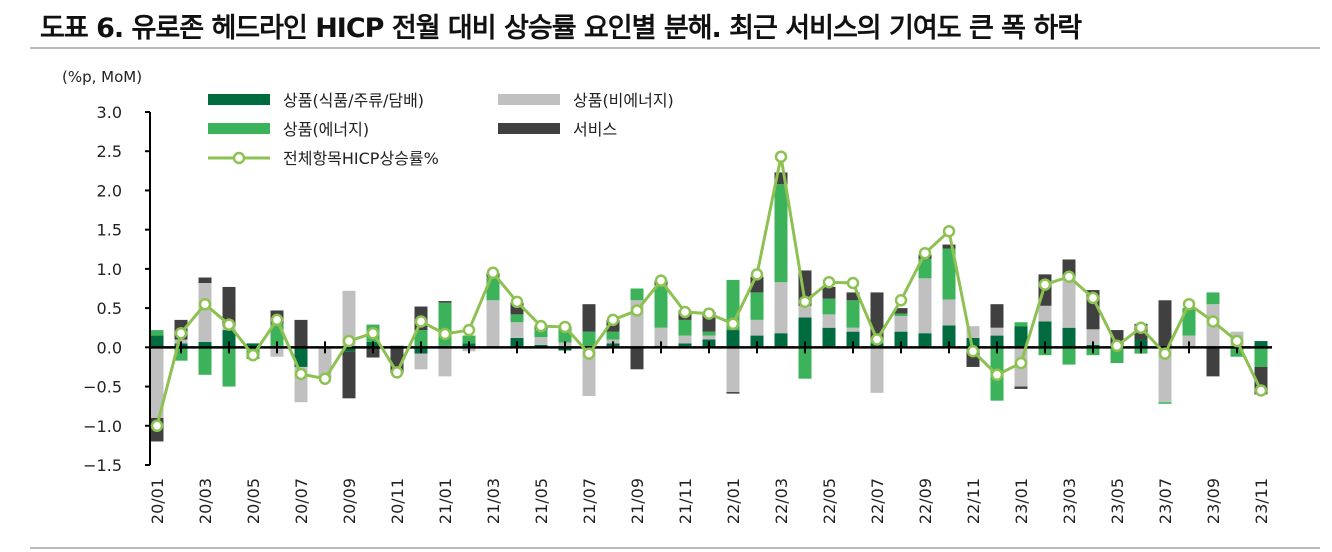 The width and height of the screenshot is (1332, 552). What do you see at coordinates (637, 501) in the screenshot?
I see `x-tick-label: 21/09` at bounding box center [637, 501].